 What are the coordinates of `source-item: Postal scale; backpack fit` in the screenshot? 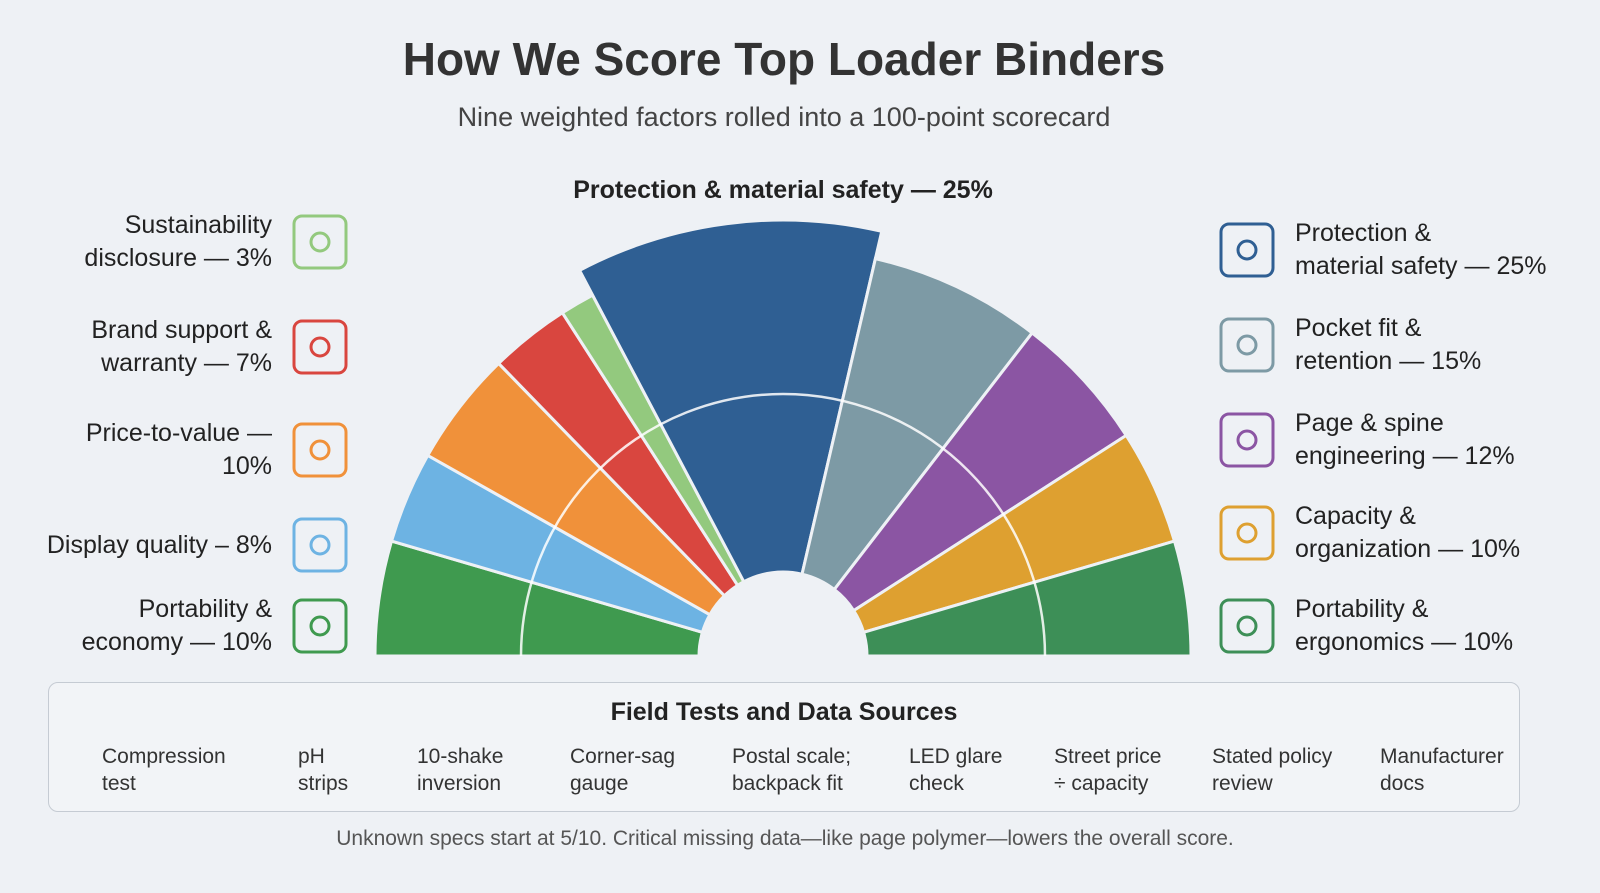 It's located at (791, 770).